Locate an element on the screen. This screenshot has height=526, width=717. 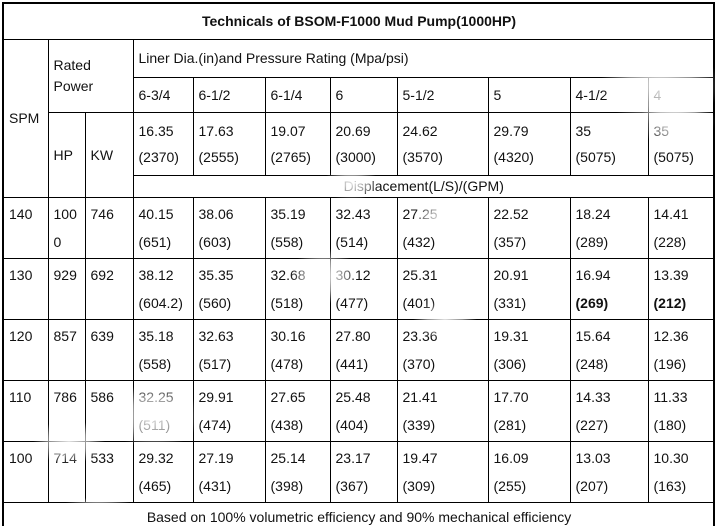
displacement-cell: 32.68 (518) is located at coordinates (297, 288).